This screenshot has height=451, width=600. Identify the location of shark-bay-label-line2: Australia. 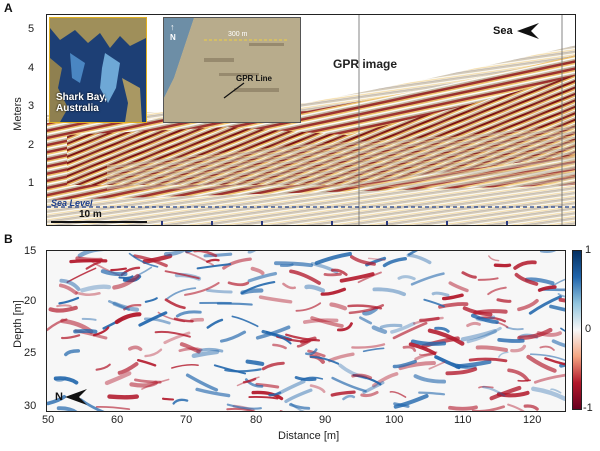
(77, 108).